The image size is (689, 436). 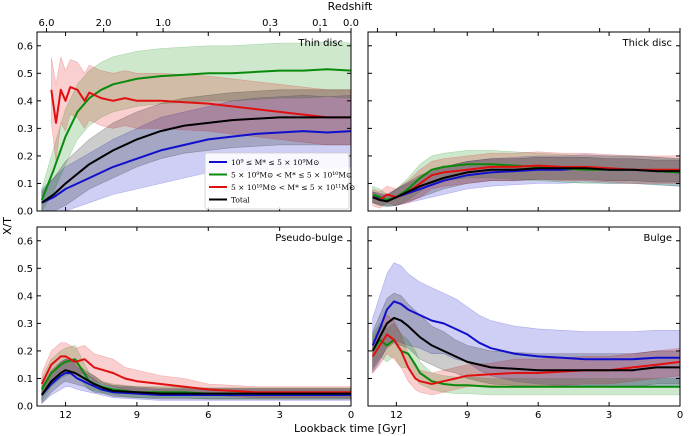 I want to click on y-axis-title: X/T, so click(x=7, y=226).